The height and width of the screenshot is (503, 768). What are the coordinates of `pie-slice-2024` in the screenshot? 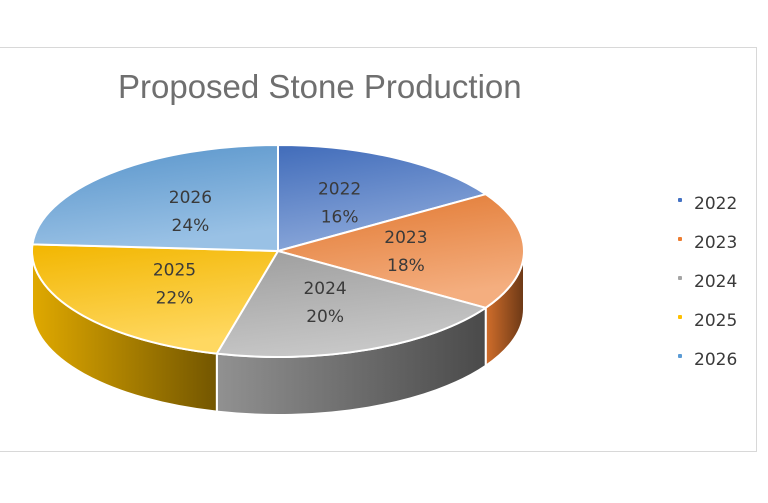 It's located at (351, 304).